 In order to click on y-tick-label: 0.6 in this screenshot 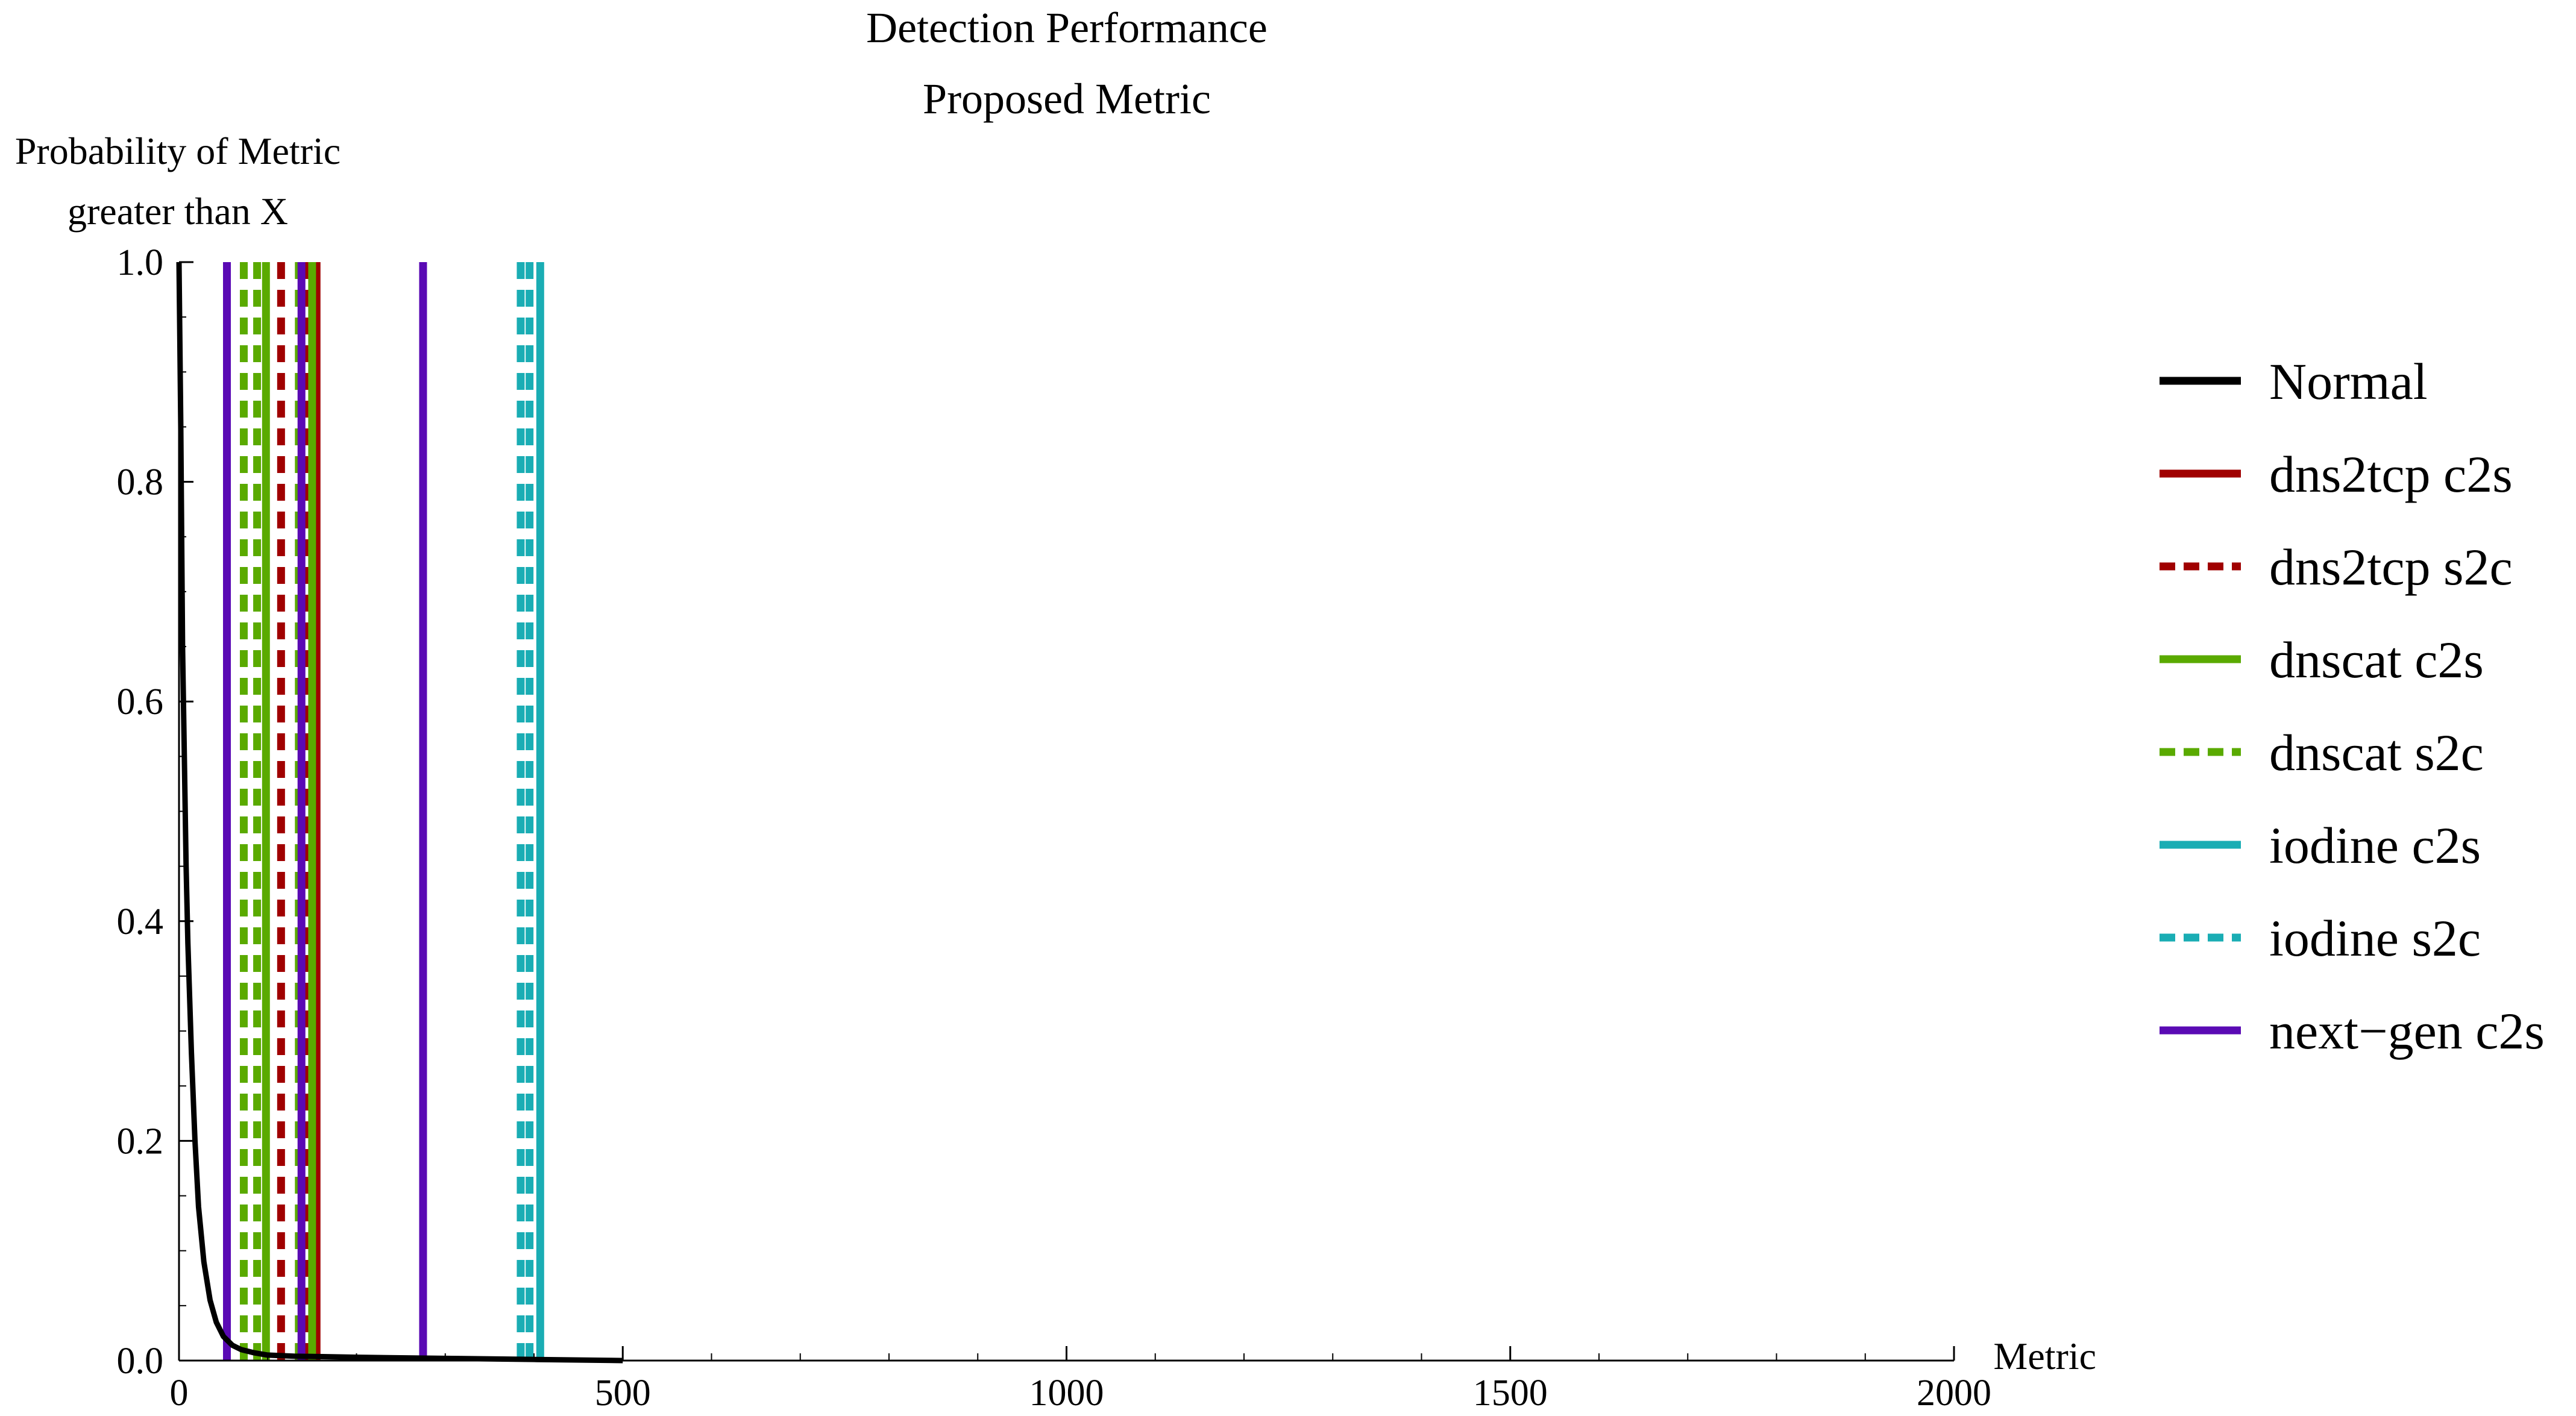, I will do `click(140, 701)`.